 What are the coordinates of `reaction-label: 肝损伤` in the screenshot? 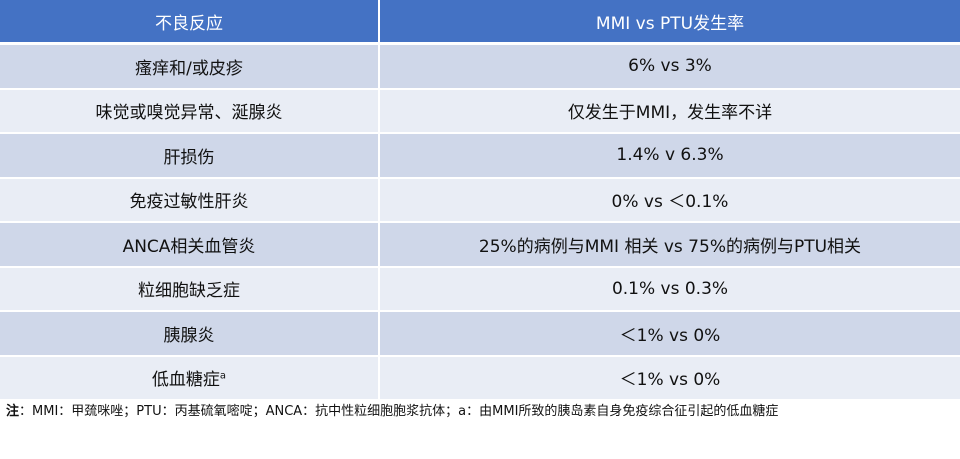 It's located at (189, 157).